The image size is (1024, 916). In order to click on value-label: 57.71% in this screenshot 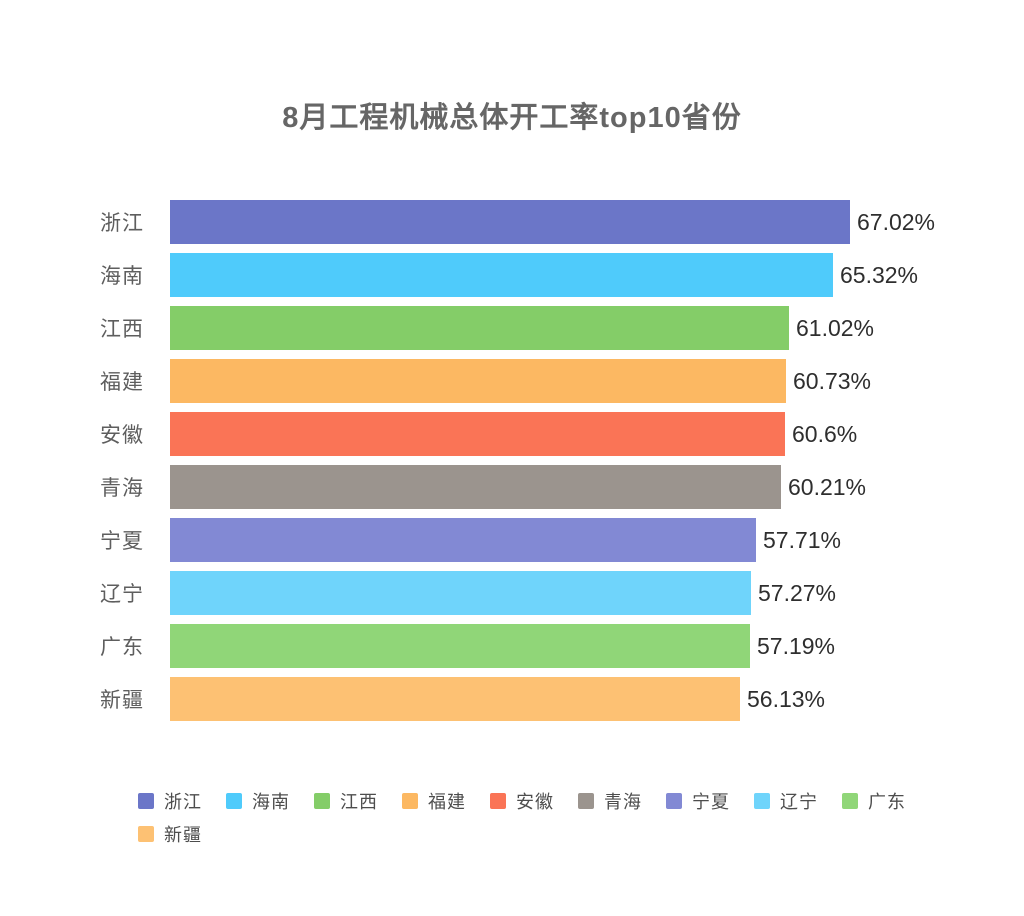, I will do `click(802, 539)`.